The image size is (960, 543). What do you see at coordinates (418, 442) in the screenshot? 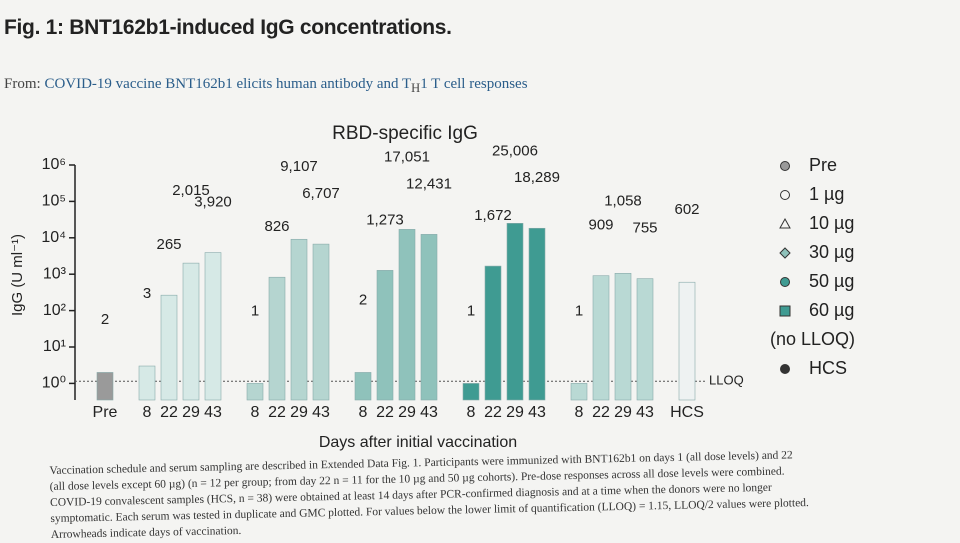
I see `x-axis-label: Days after initial vaccination` at bounding box center [418, 442].